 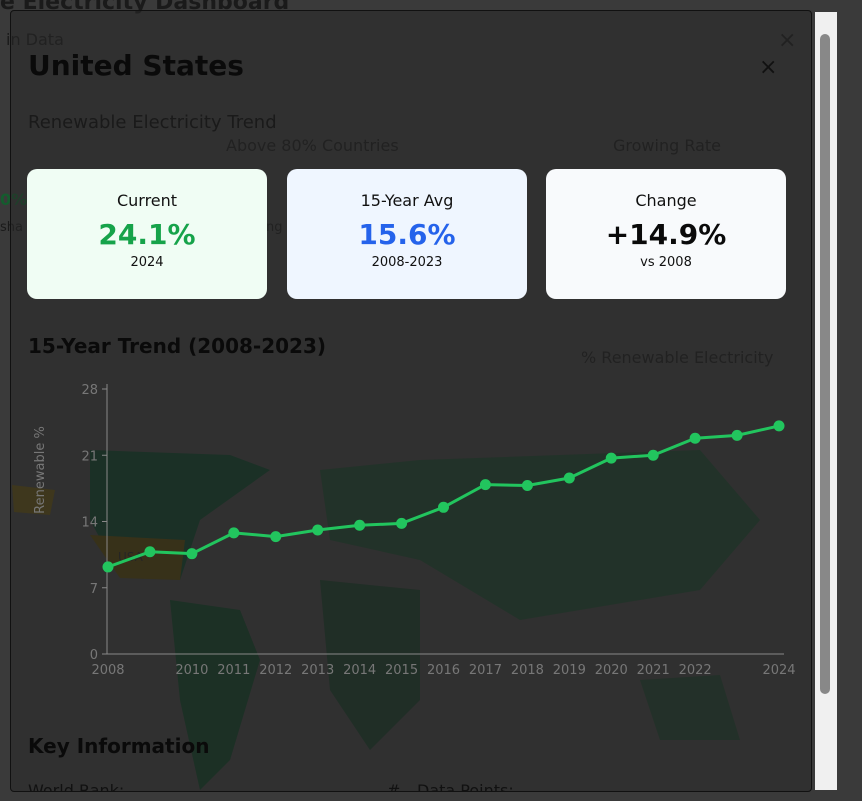 What do you see at coordinates (317, 670) in the screenshot?
I see `x-tick-label: 2013` at bounding box center [317, 670].